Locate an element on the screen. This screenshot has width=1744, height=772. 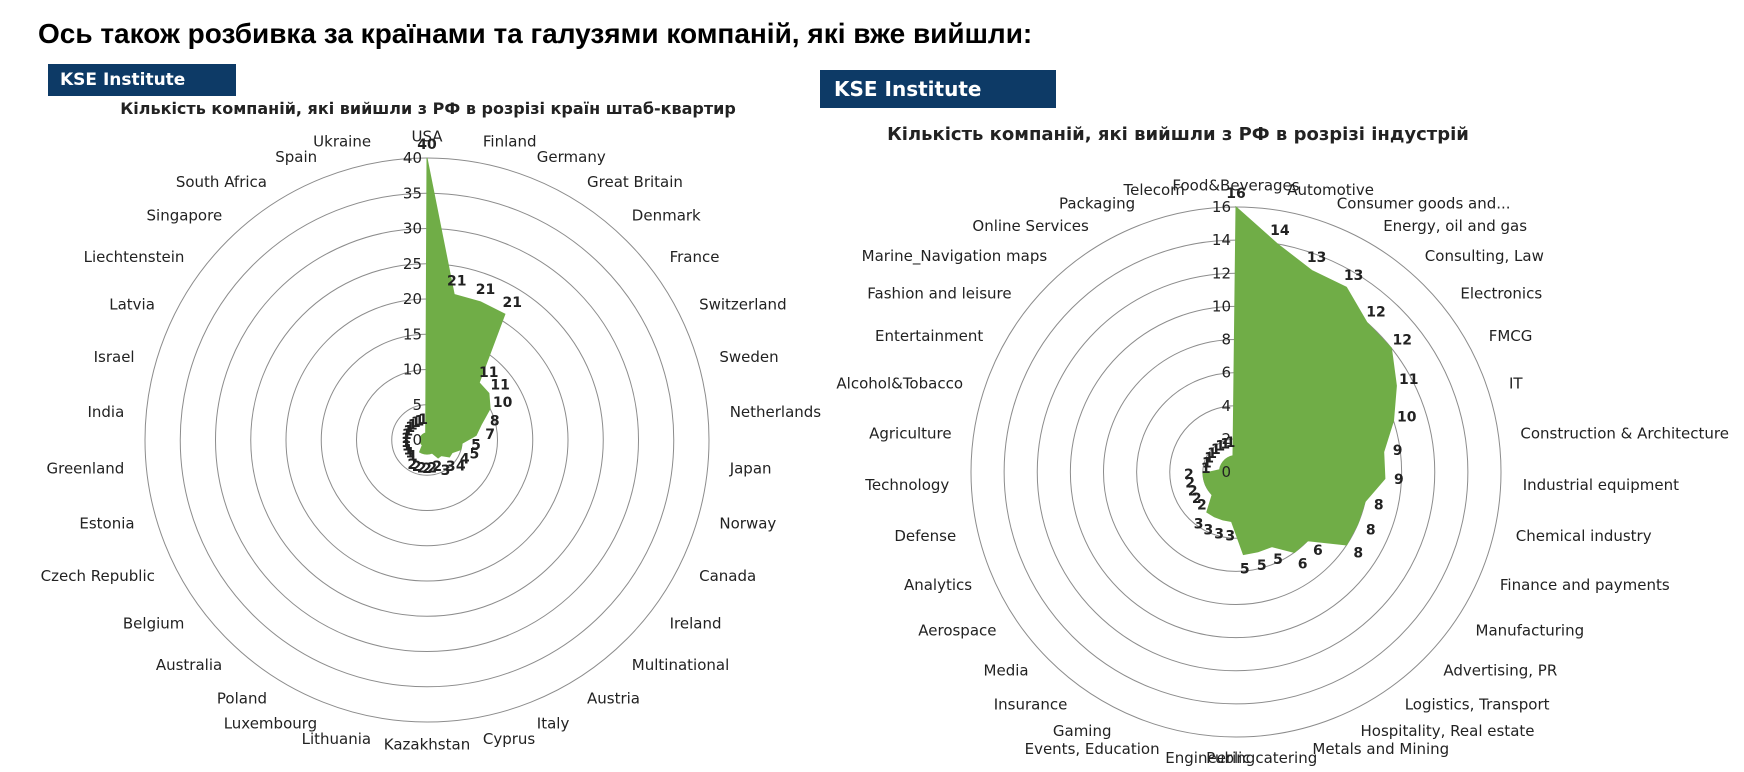
category-label: Food&Beverages is located at coordinates (1235, 185).